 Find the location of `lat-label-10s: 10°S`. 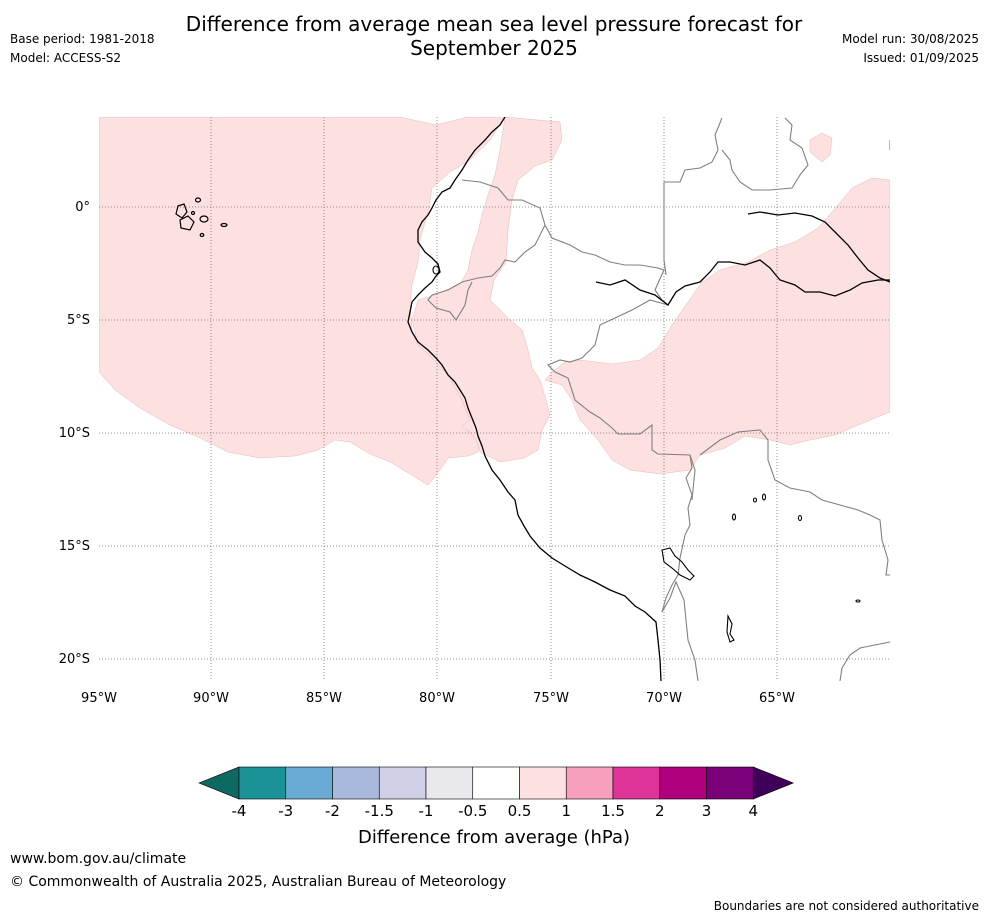

lat-label-10s: 10°S is located at coordinates (74, 433).